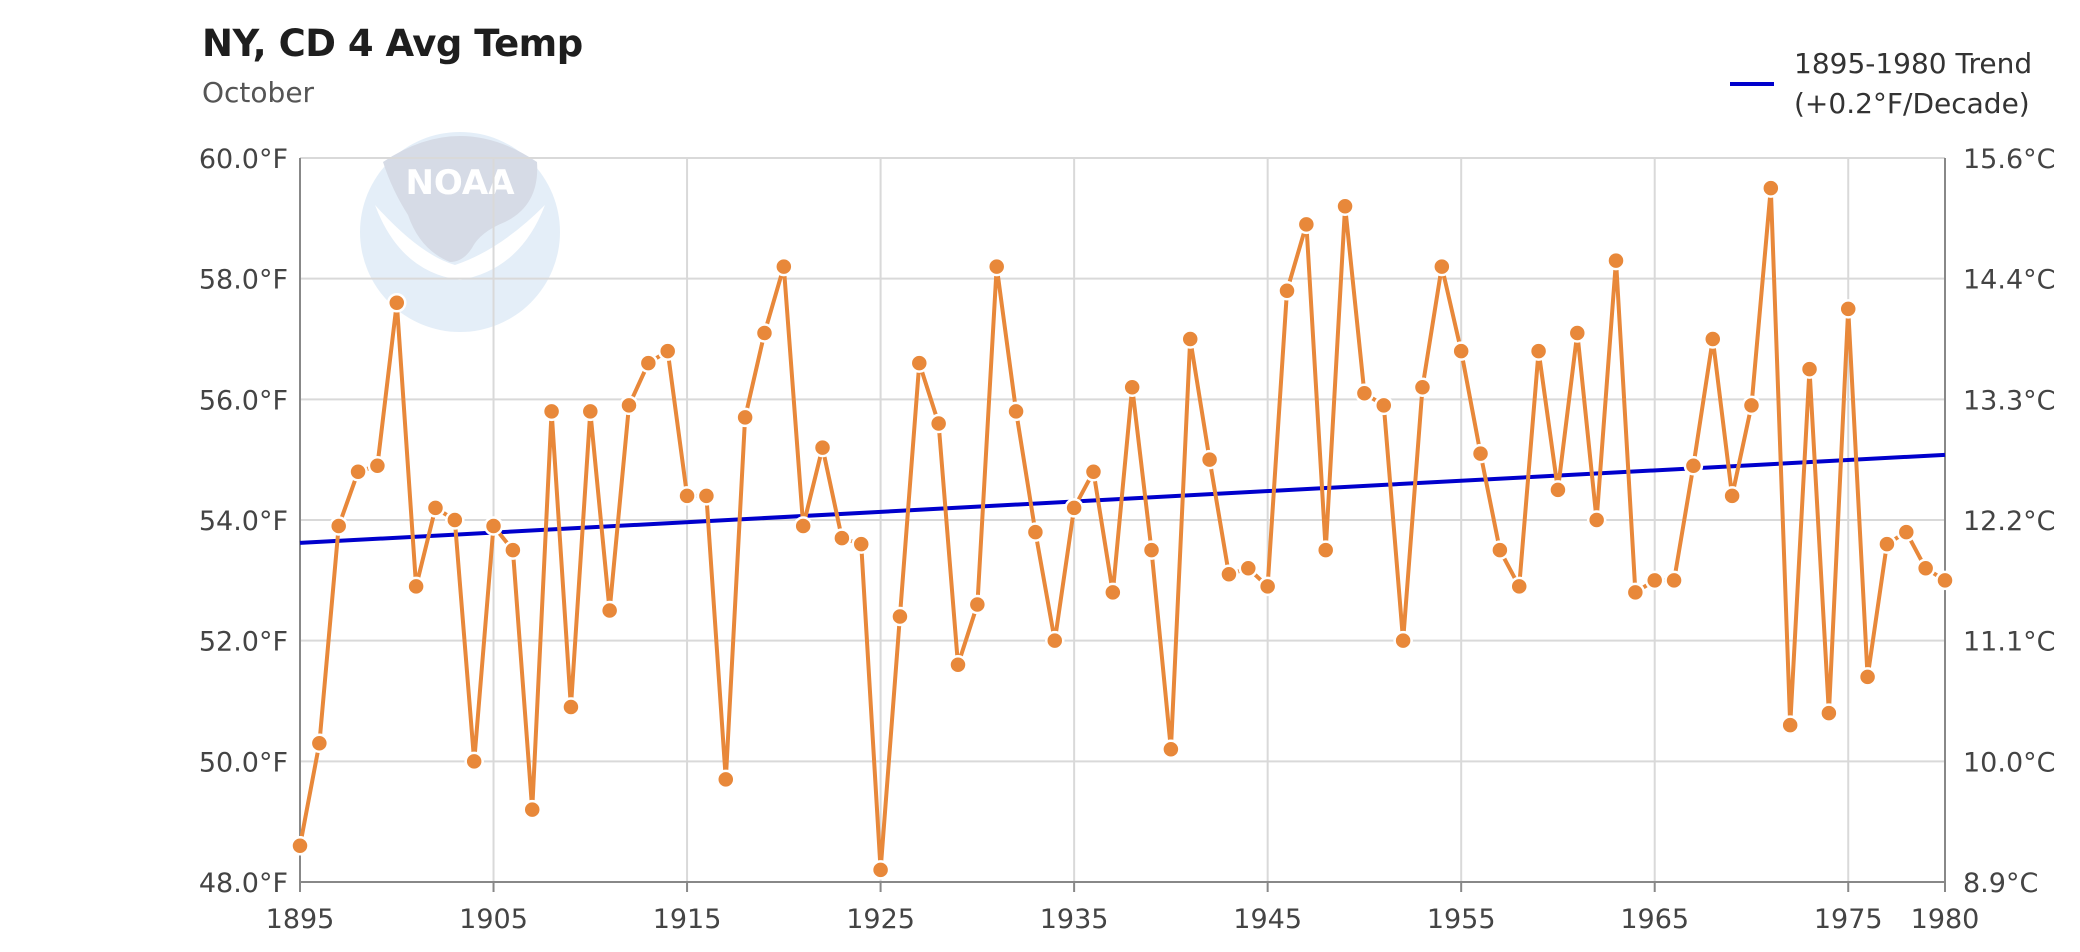 This screenshot has height=952, width=2080. I want to click on y-tick-label-right: 15.6°C, so click(2009, 159).